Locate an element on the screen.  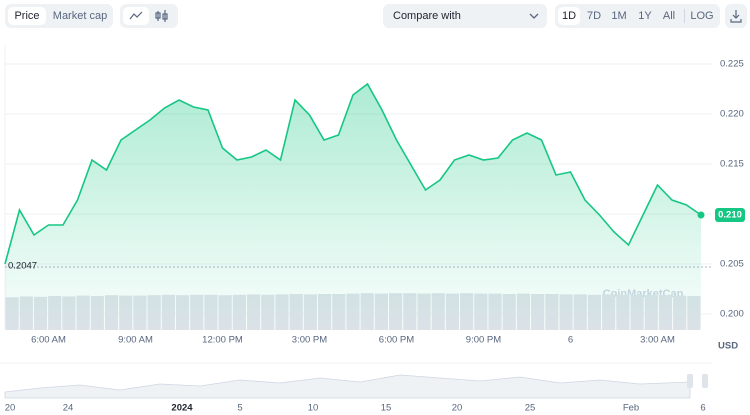
y-tick-label: 0.225 is located at coordinates (732, 64).